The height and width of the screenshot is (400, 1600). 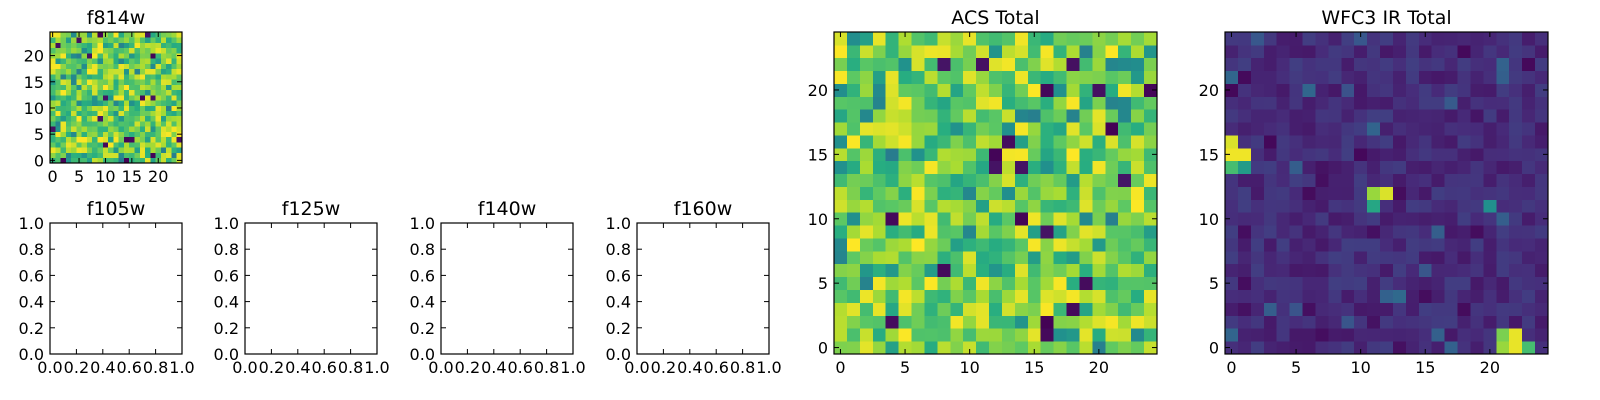 I want to click on x-tick-label: 0.2, so click(x=76, y=367).